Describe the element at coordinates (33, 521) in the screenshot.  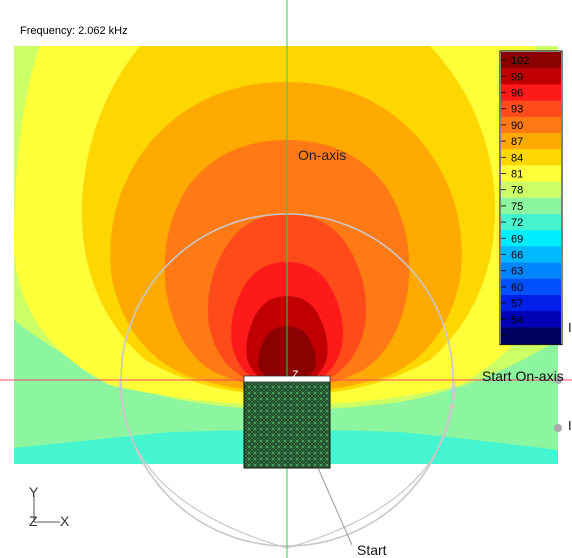
I see `triad-z-label: Z` at that location.